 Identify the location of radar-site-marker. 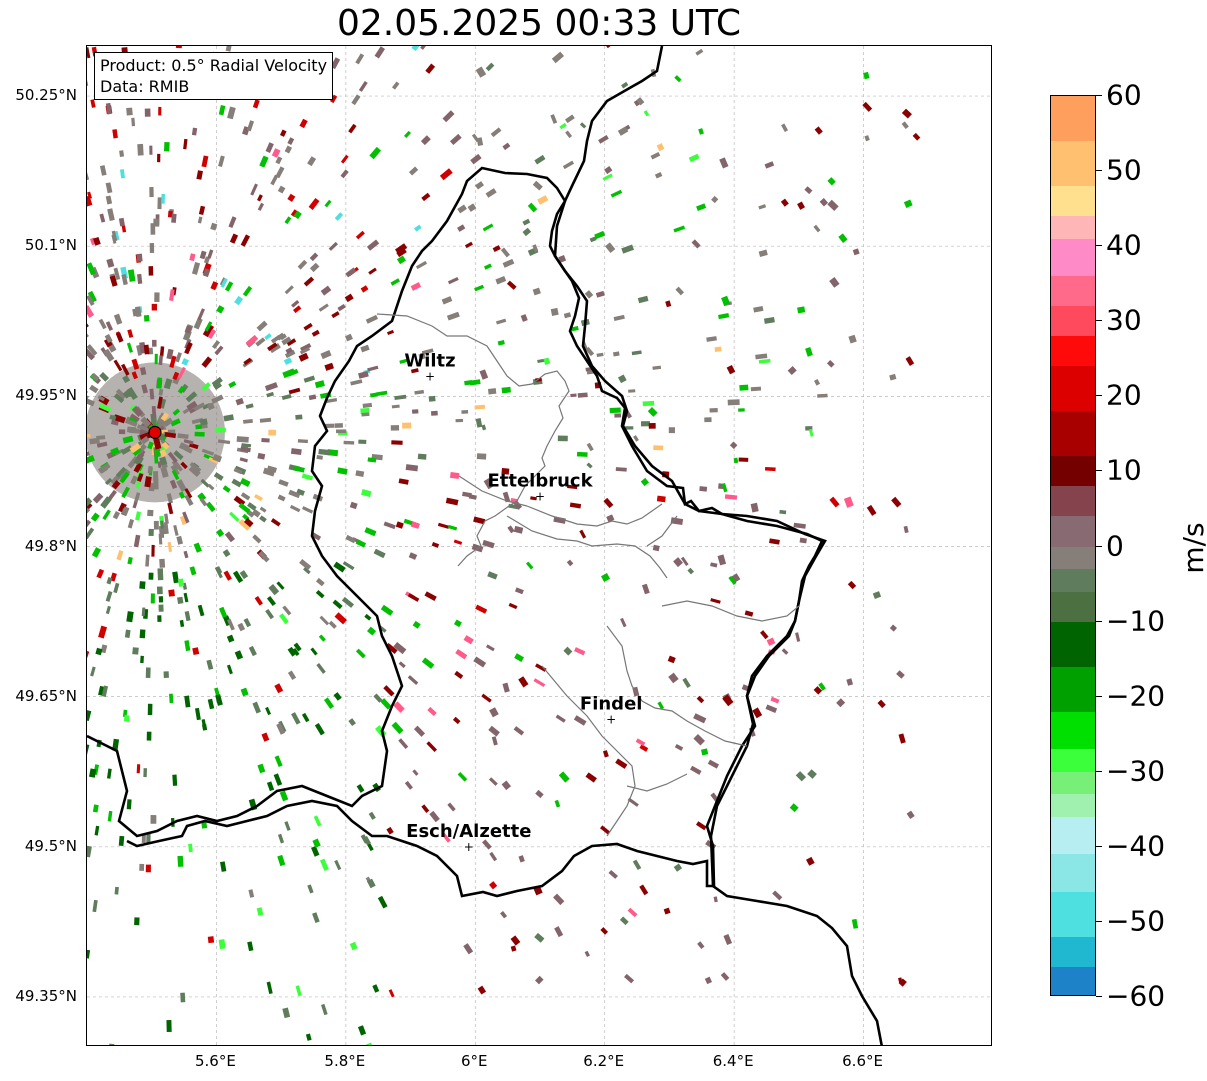
(155, 432).